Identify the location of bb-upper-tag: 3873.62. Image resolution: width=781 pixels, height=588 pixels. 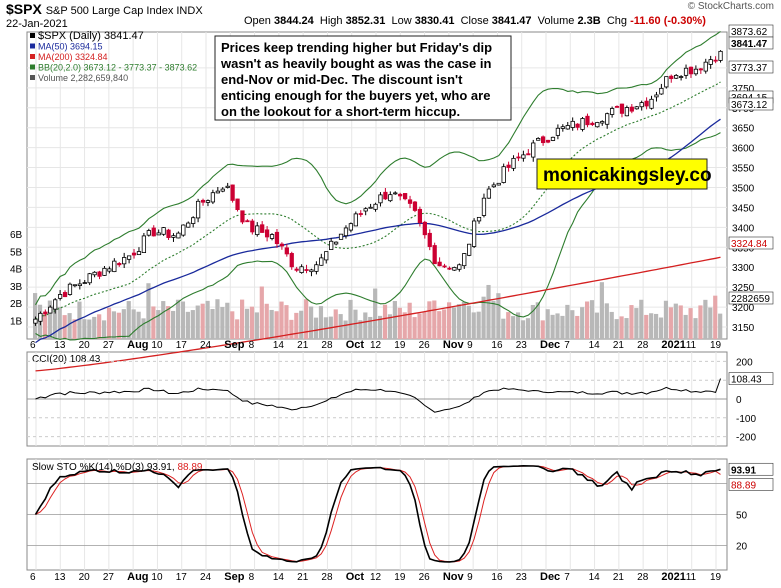
(749, 32).